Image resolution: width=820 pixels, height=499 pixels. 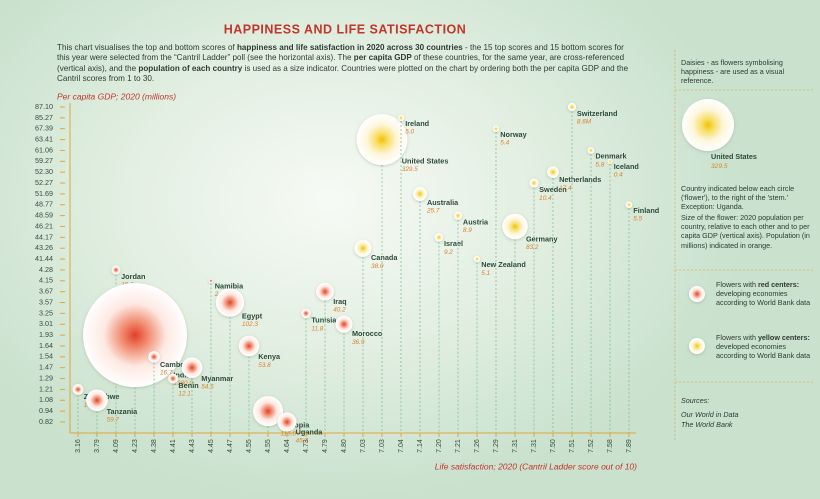 I want to click on x-tick-label: 7.31, so click(x=534, y=446).